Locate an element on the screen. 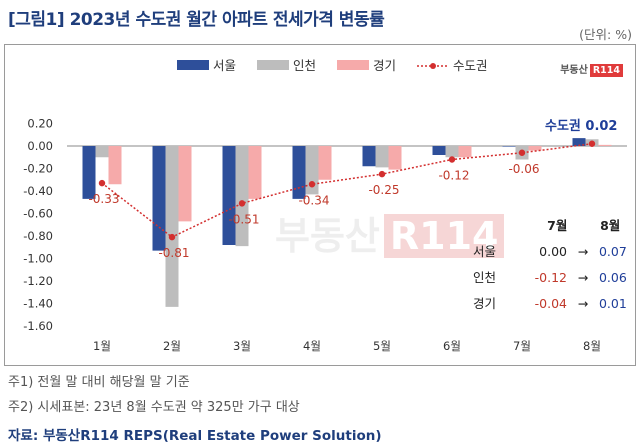 This screenshot has width=640, height=447. summary-value-aug: 0.07 is located at coordinates (612, 251).